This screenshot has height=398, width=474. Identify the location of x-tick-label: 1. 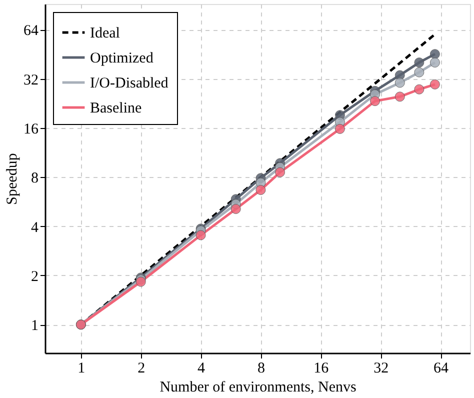
(82, 368).